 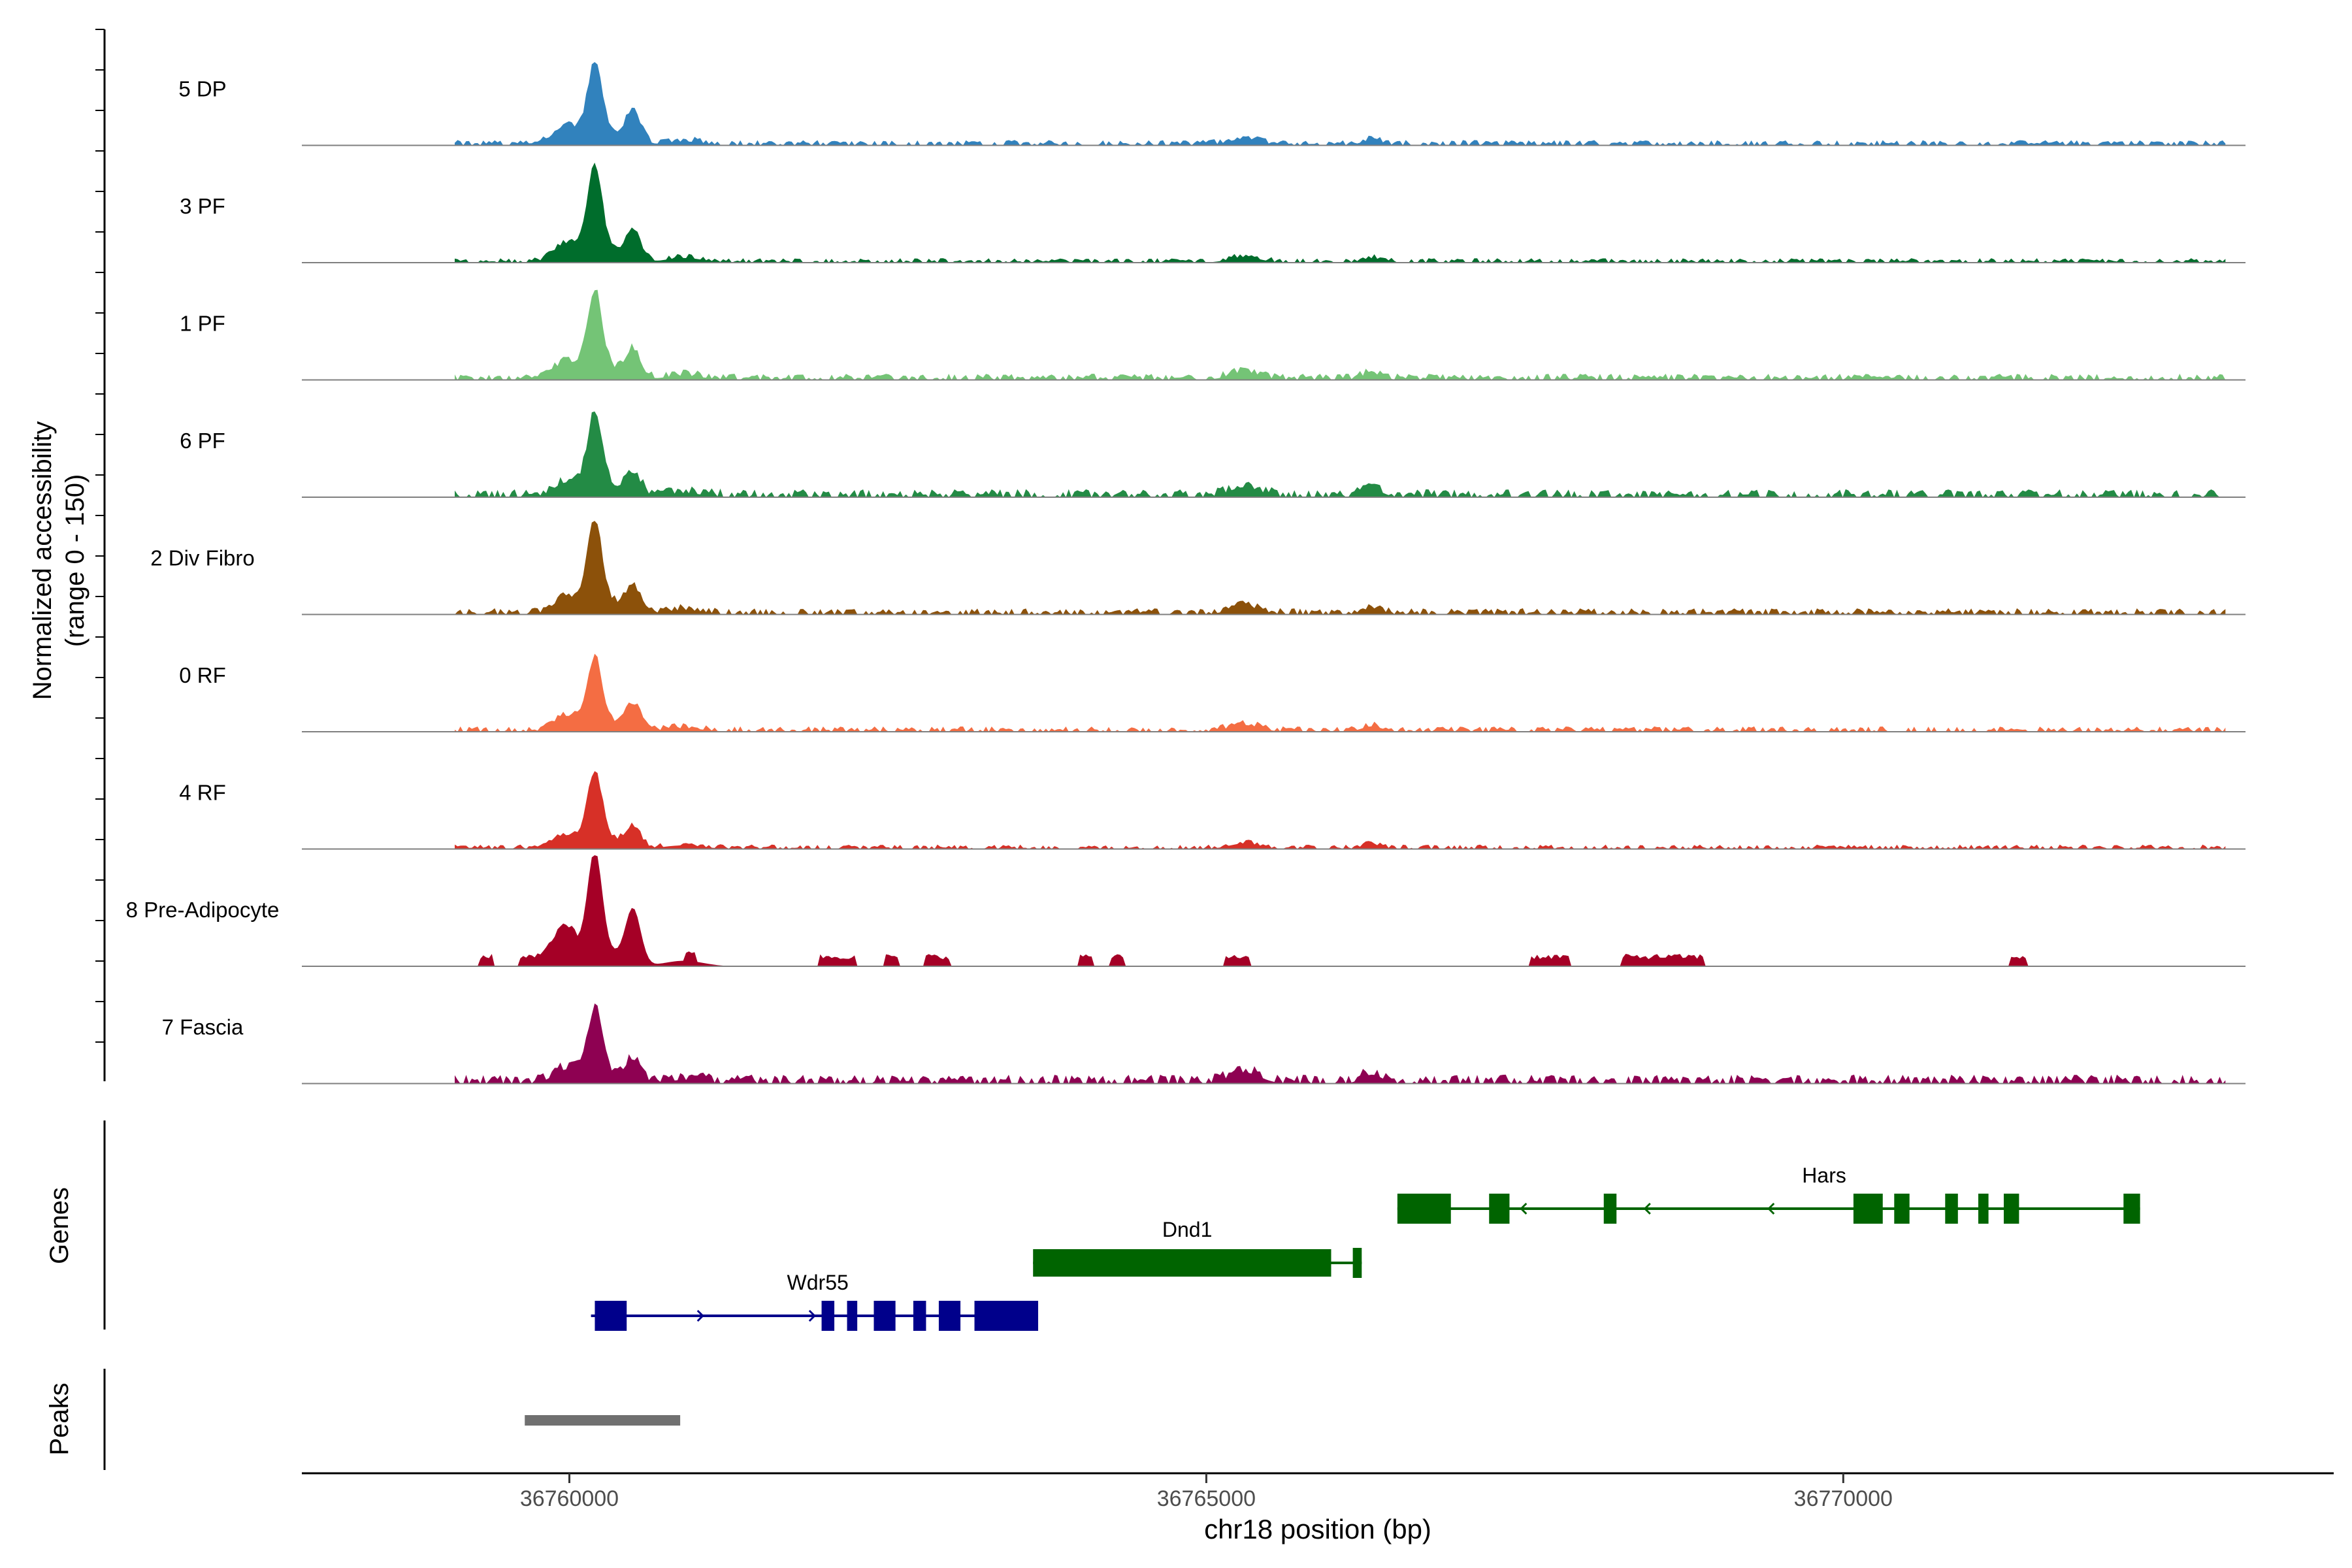 I want to click on x-tick-label: 36765000, so click(x=1206, y=1498).